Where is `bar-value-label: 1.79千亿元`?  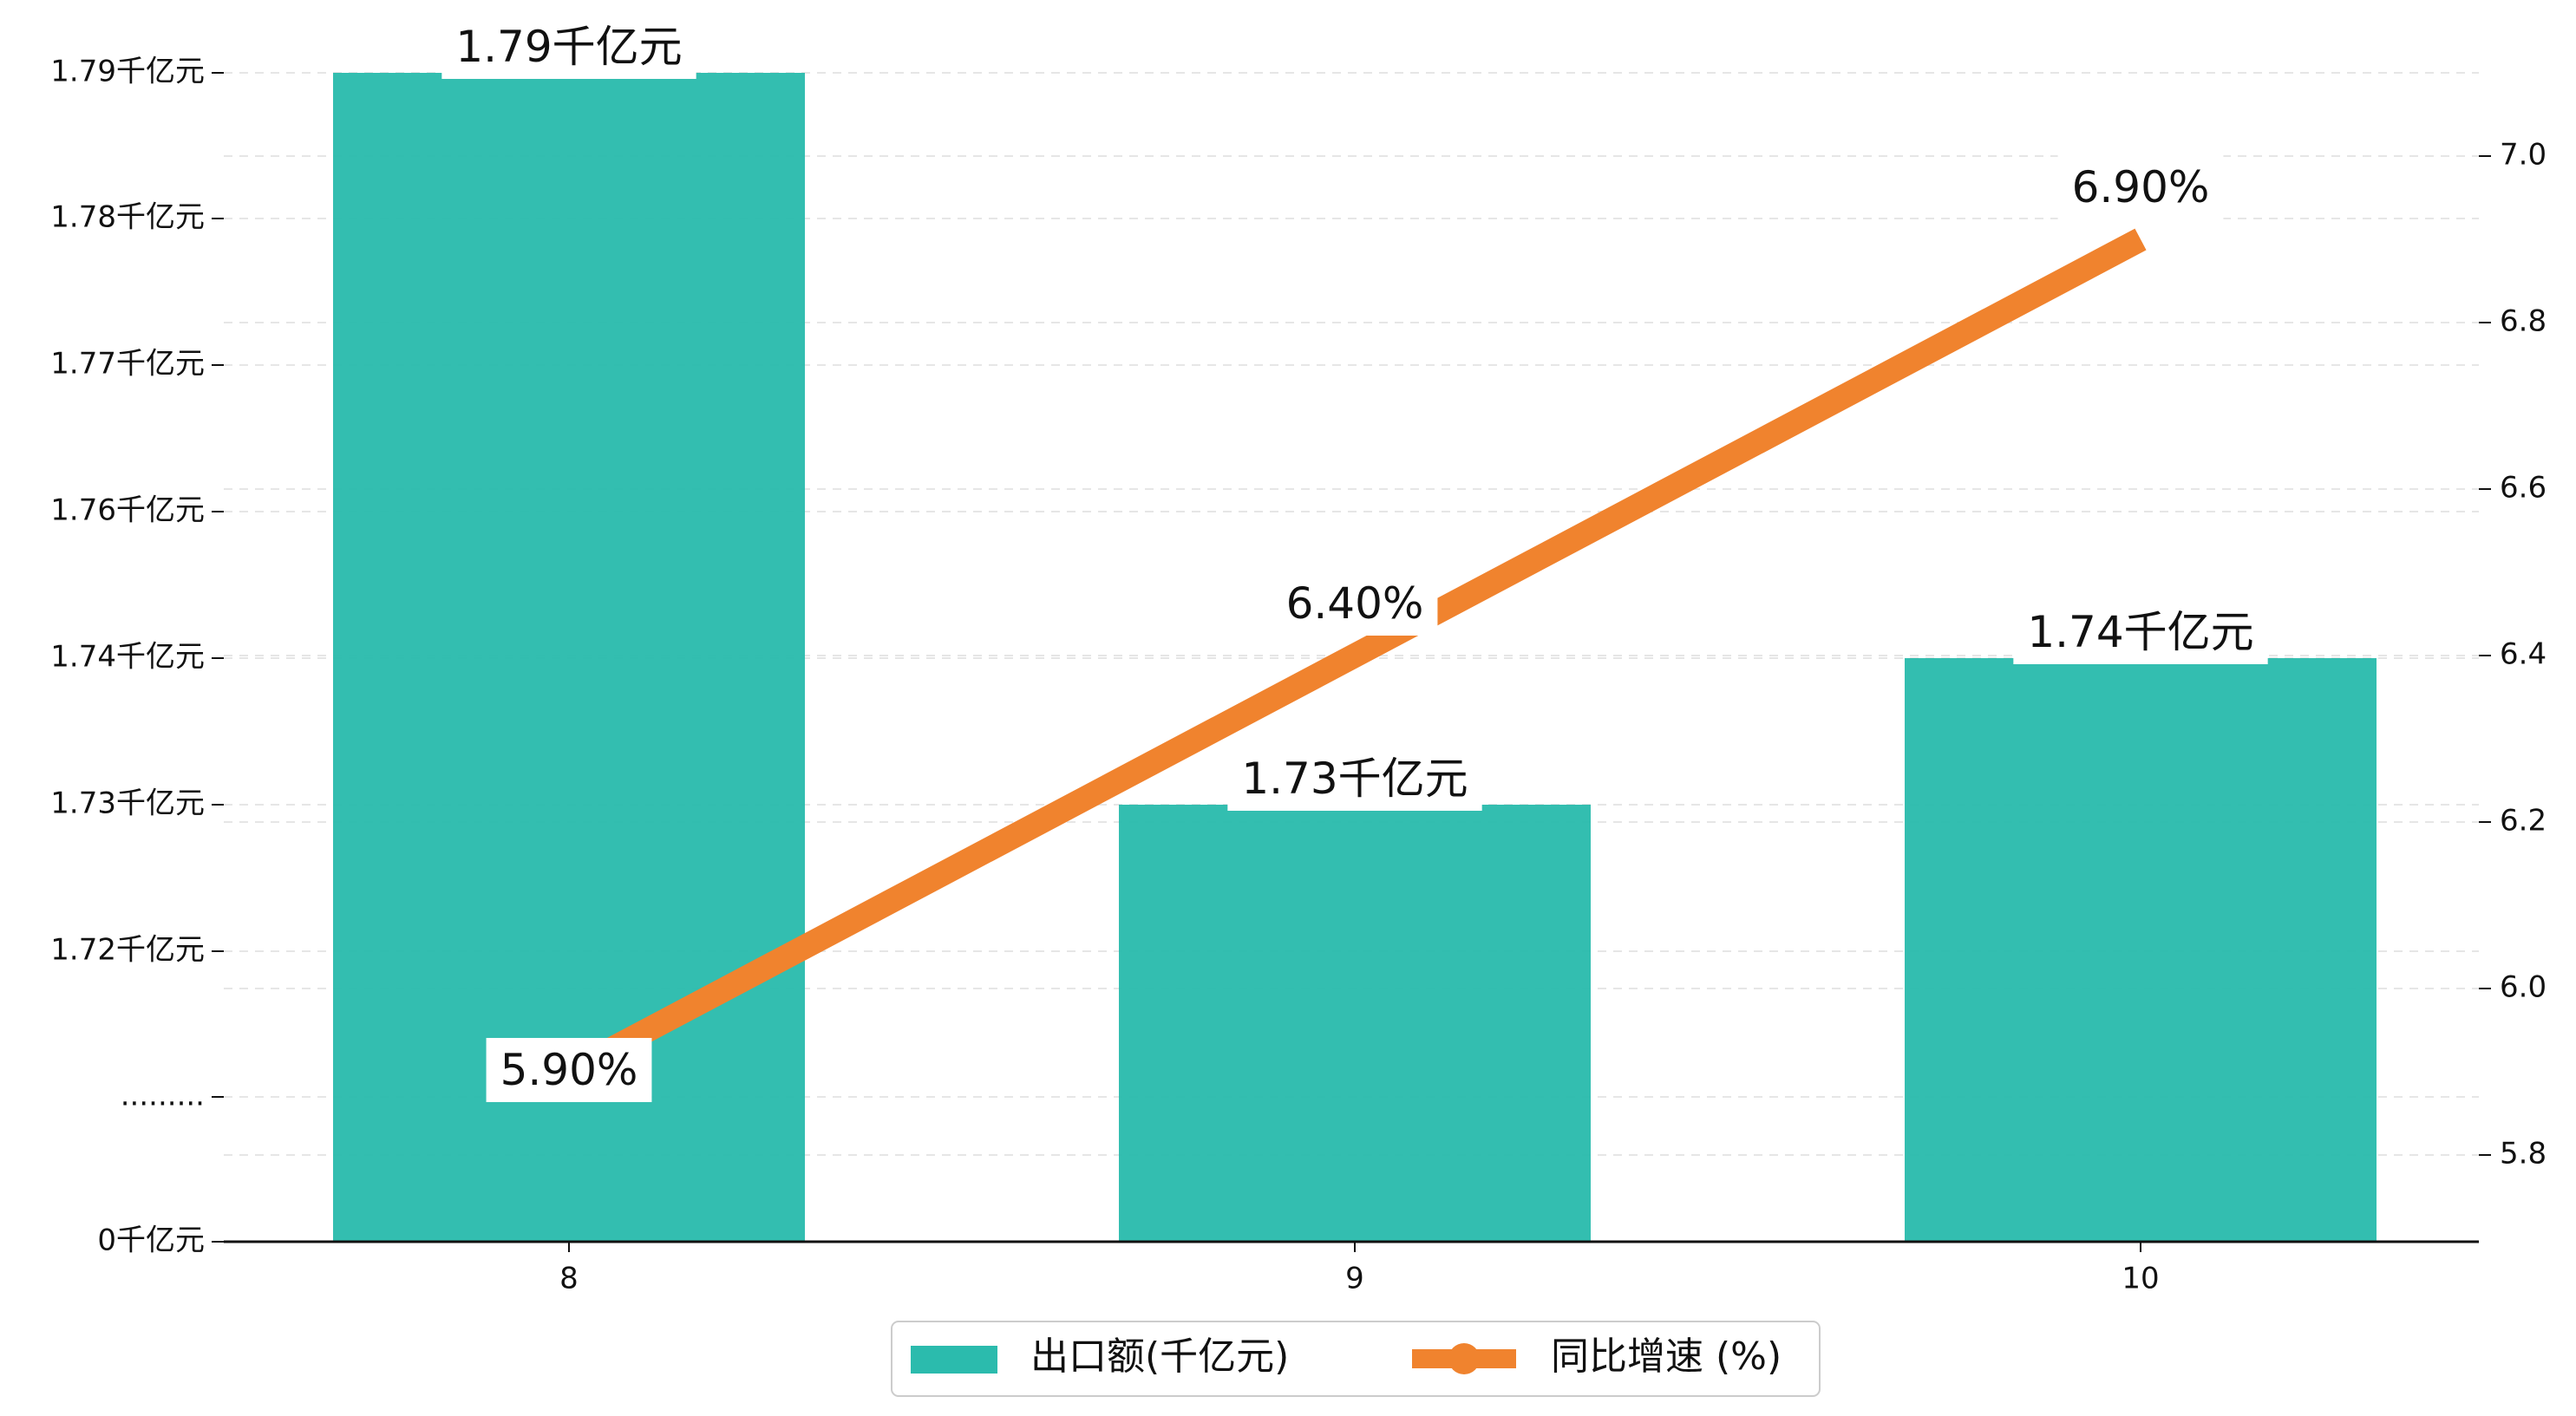 bar-value-label: 1.79千亿元 is located at coordinates (568, 47).